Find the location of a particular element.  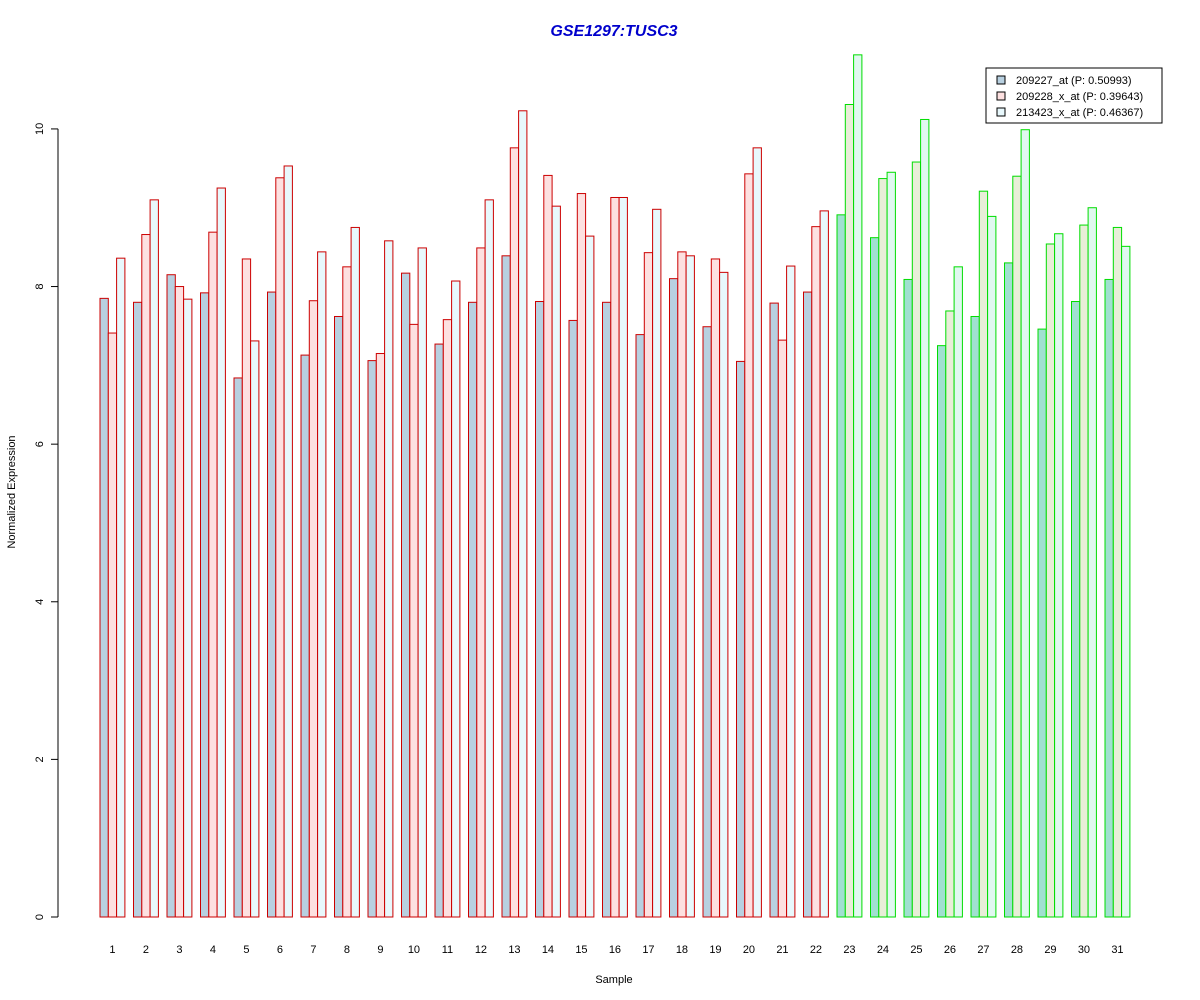

x-tick-label: 15 is located at coordinates (581, 950).